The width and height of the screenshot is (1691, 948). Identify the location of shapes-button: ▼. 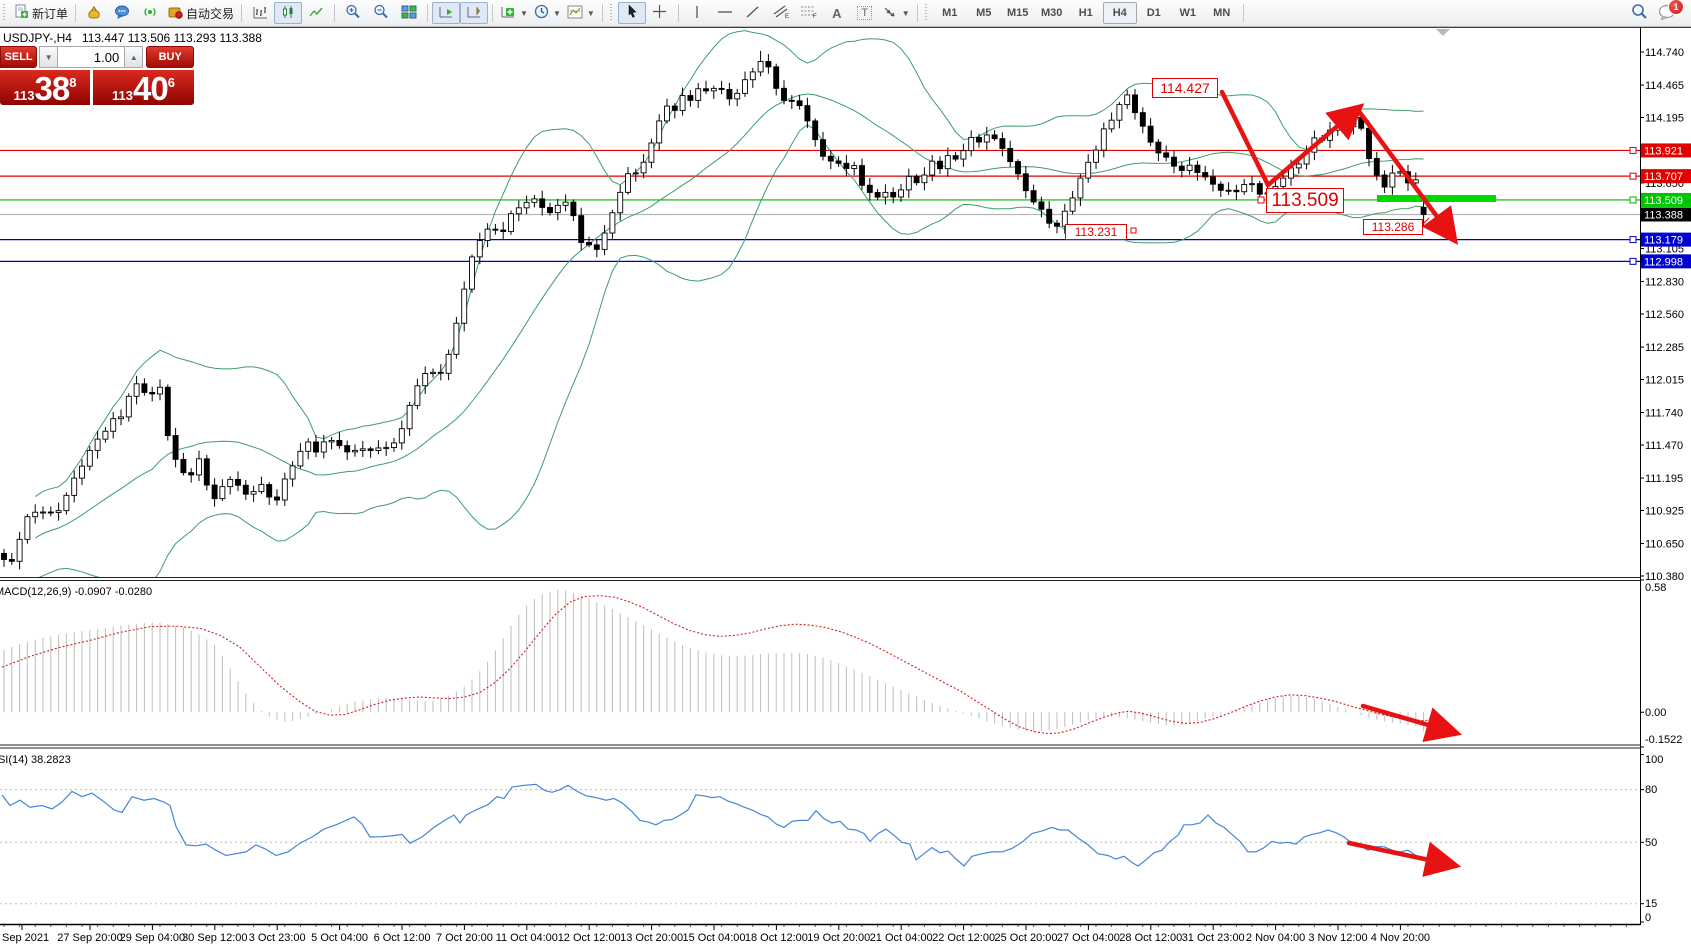
(896, 13).